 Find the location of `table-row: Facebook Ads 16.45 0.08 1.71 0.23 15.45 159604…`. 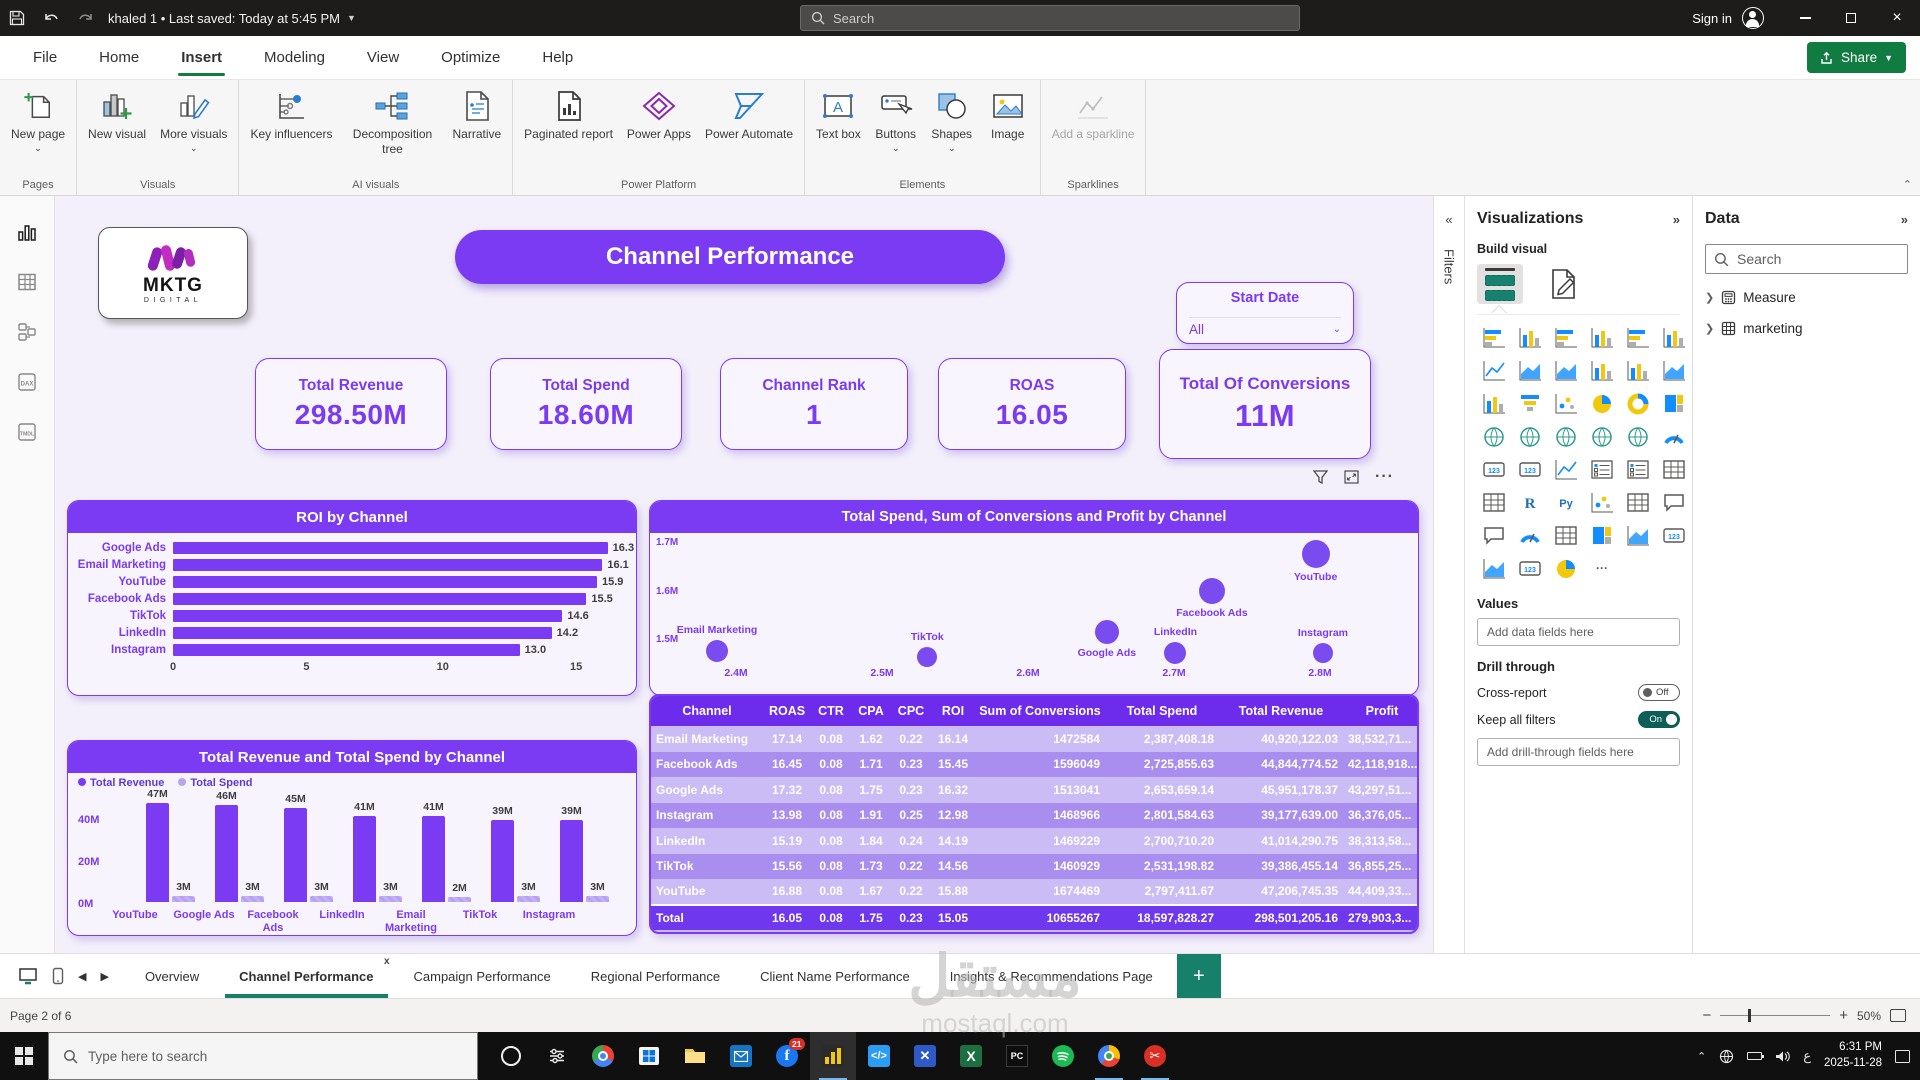

table-row: Facebook Ads 16.45 0.08 1.71 0.23 15.45 159604… is located at coordinates (1034, 764).